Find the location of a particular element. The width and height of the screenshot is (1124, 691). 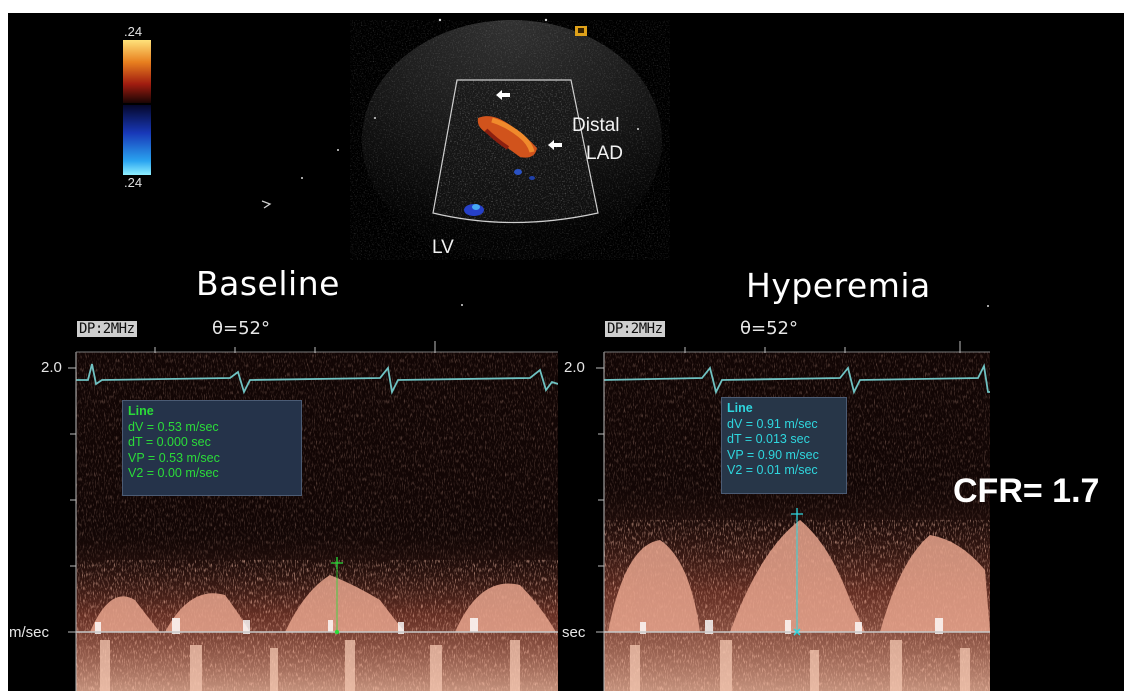

unit-label: m/sec is located at coordinates (29, 632).